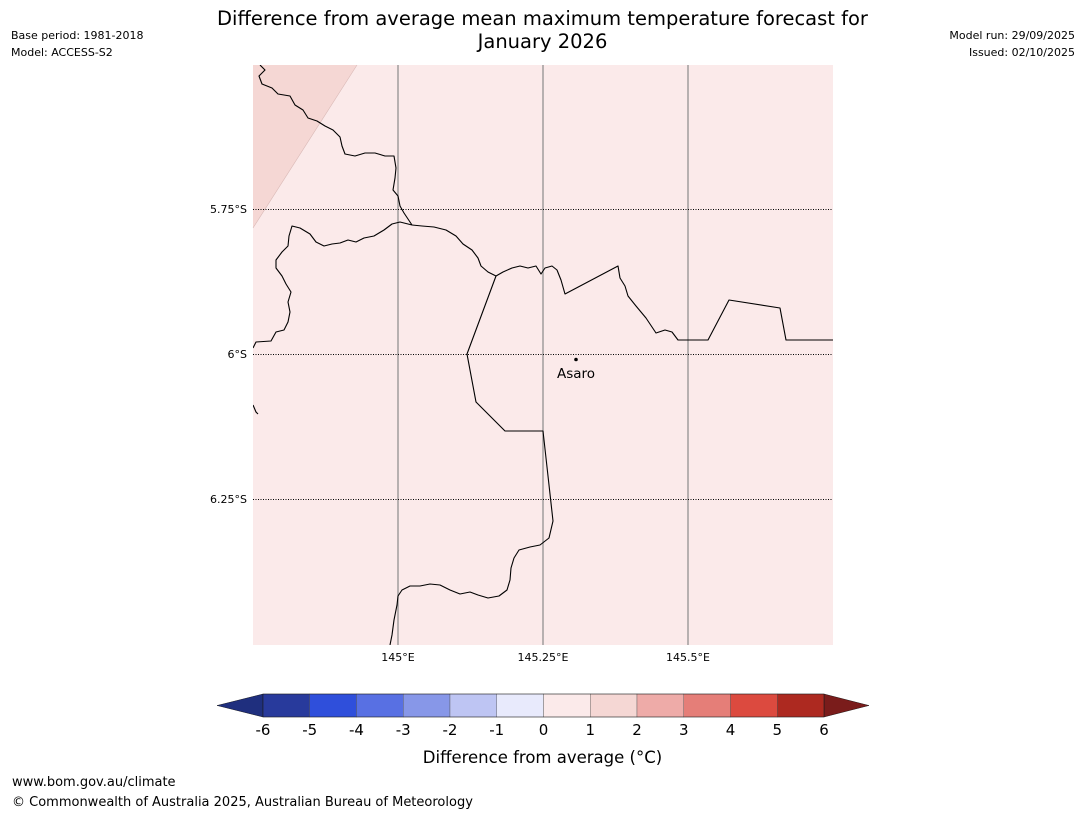 The height and width of the screenshot is (816, 1085). I want to click on issued-text: Issued: 02/10/2025, so click(1021, 52).